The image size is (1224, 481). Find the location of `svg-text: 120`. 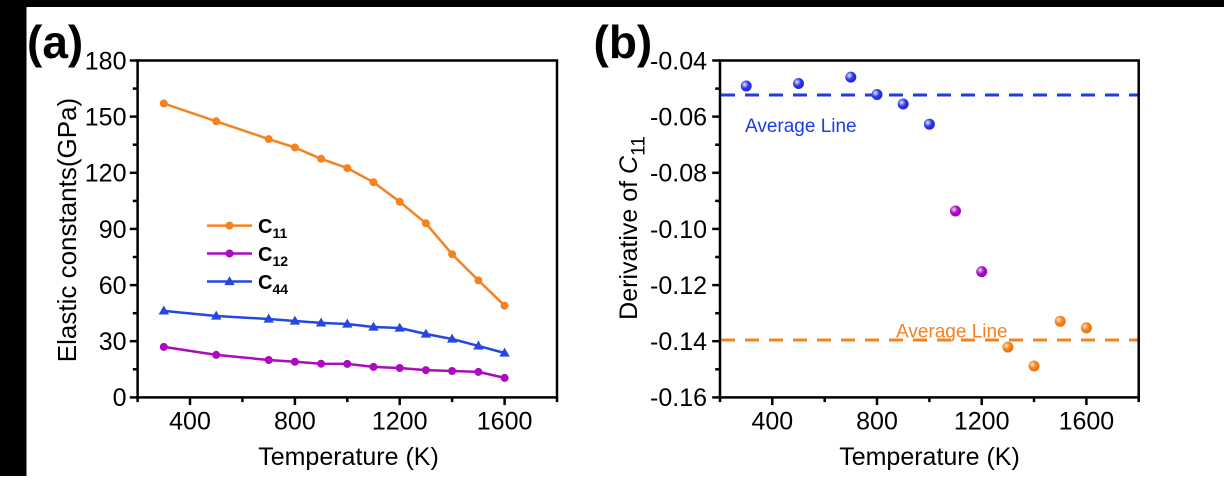

svg-text: 120 is located at coordinates (106, 174).